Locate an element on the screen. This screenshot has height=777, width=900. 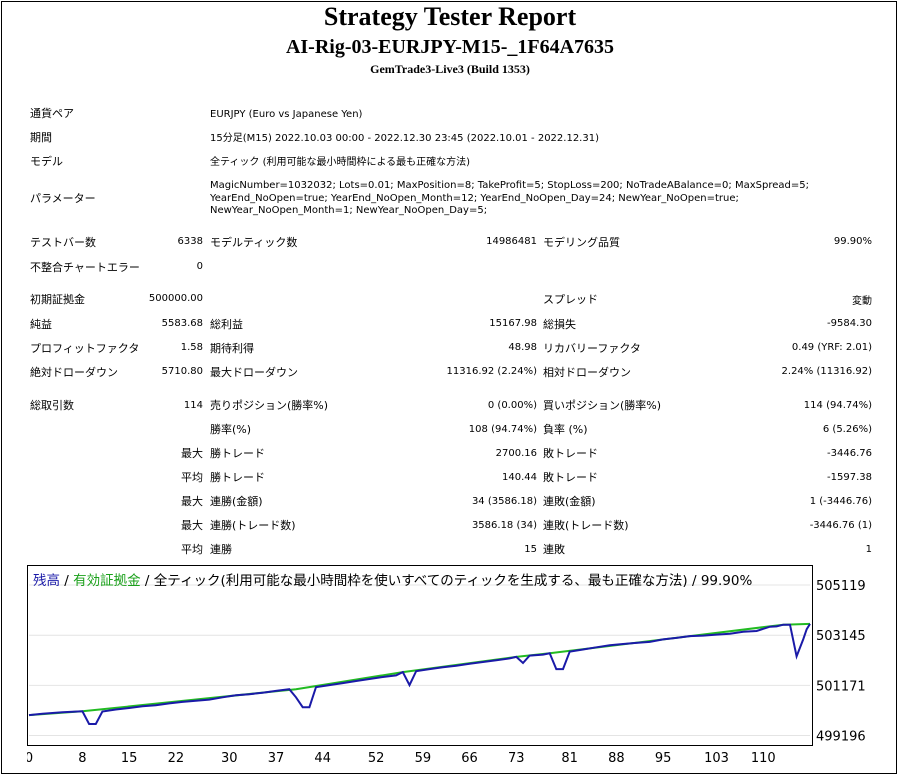
chart-lines is located at coordinates (419, 673).